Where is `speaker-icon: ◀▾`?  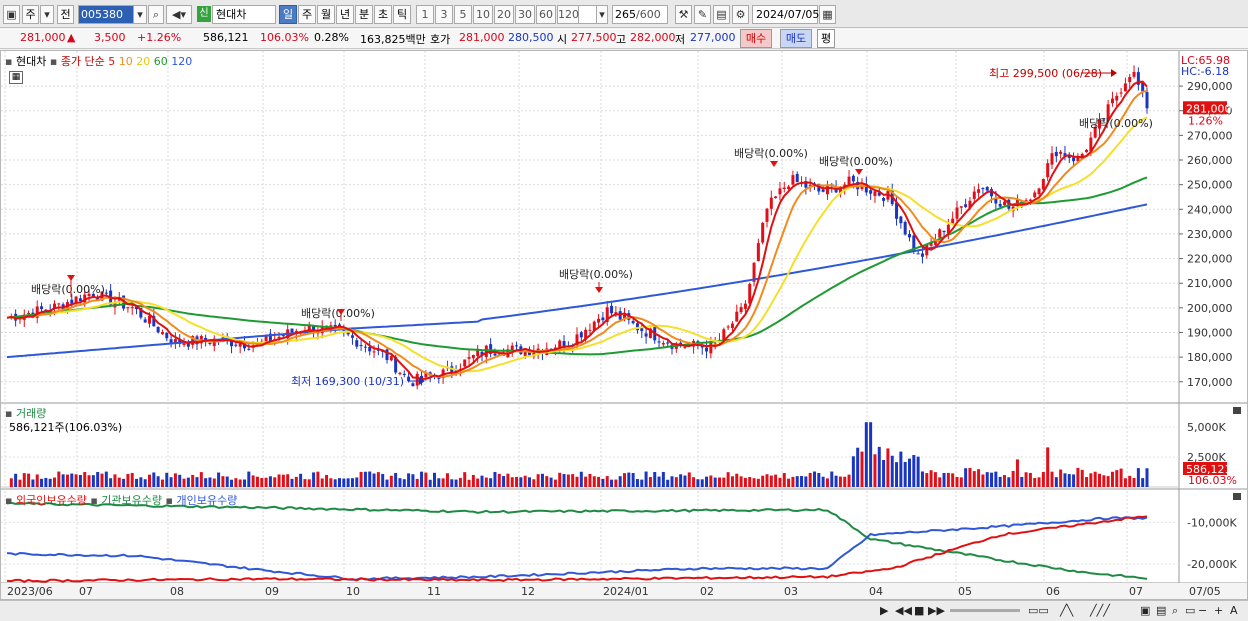
speaker-icon: ◀▾ is located at coordinates (179, 14).